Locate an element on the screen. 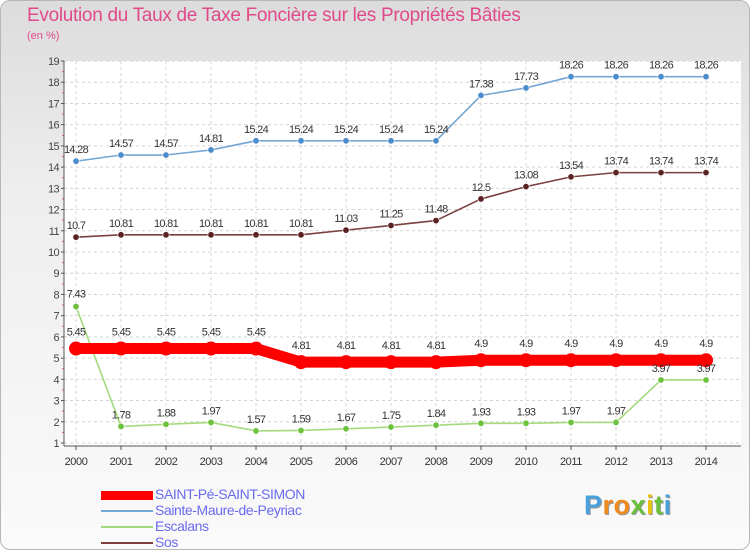 This screenshot has width=750, height=550. x-tick-label: 2002 is located at coordinates (166, 462).